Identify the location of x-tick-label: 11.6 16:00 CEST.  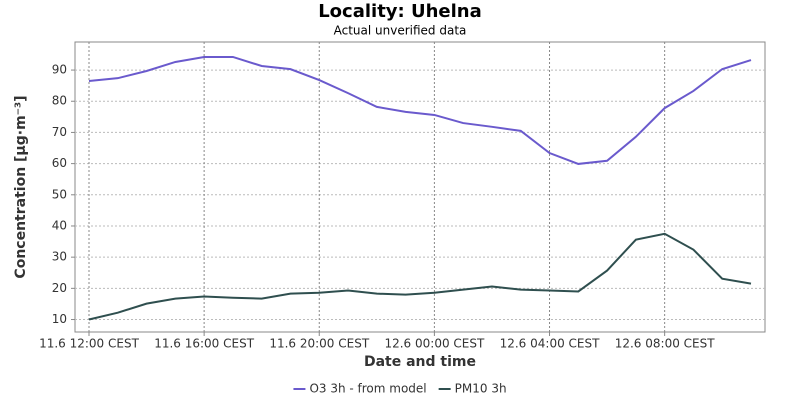
(204, 344).